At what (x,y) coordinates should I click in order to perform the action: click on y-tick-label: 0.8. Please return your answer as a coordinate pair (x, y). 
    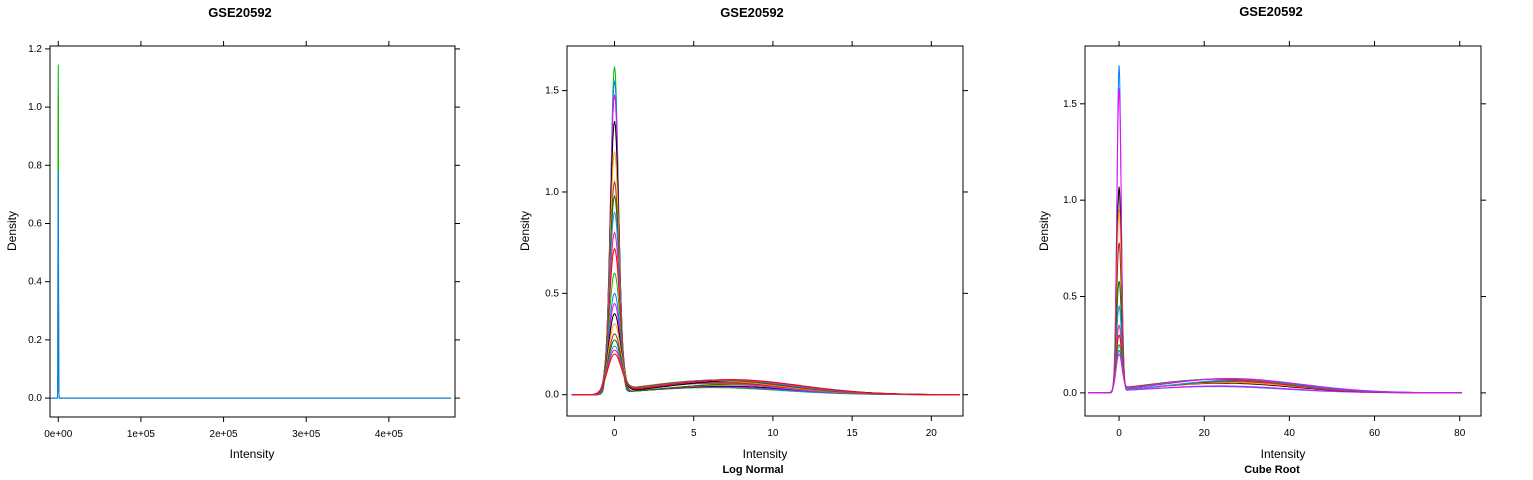
    Looking at the image, I should click on (35, 165).